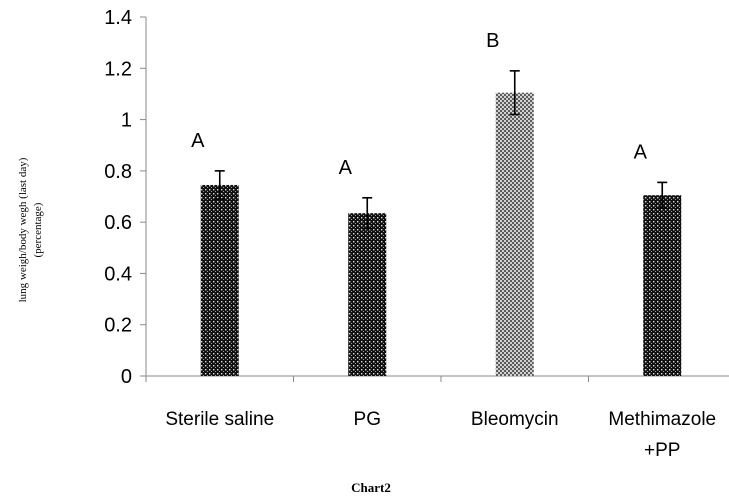 Image resolution: width=729 pixels, height=499 pixels. Describe the element at coordinates (492, 41) in the screenshot. I see `significance-label: B` at that location.